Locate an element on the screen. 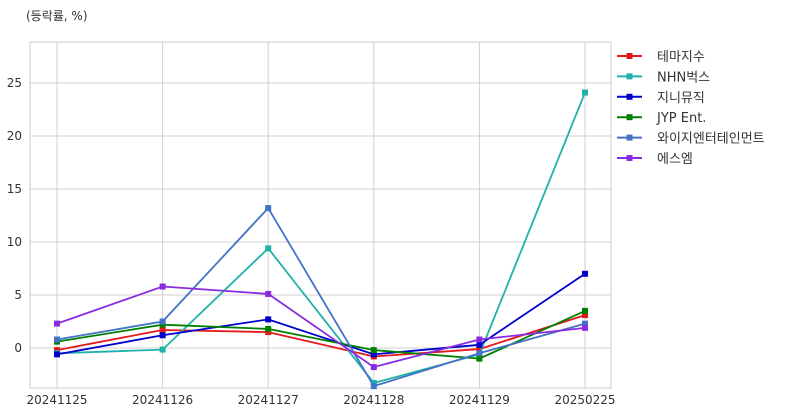  y-tick-label: 5 is located at coordinates (18, 295).